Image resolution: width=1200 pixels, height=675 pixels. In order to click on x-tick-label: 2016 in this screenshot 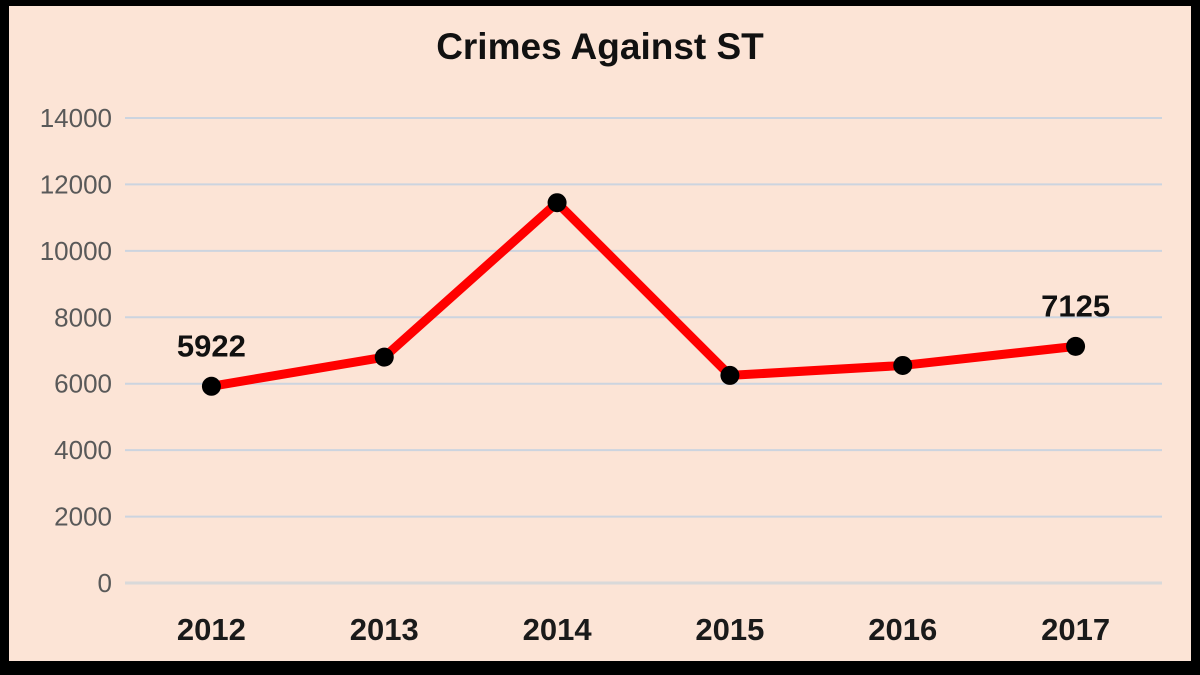, I will do `click(902, 629)`.